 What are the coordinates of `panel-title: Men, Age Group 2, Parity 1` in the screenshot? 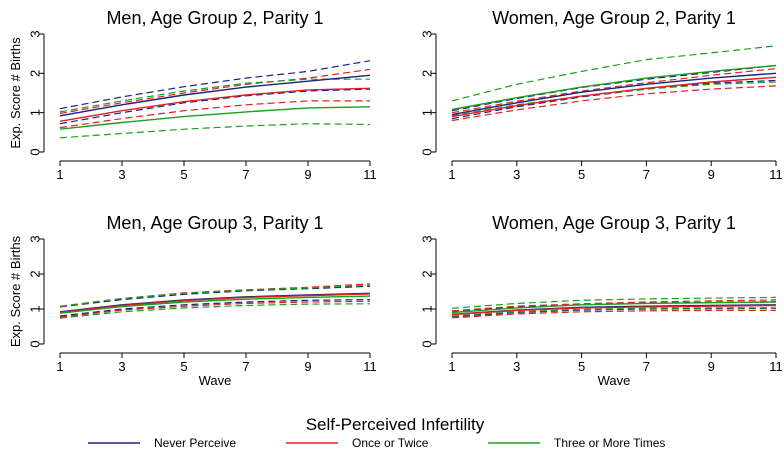 It's located at (214, 18).